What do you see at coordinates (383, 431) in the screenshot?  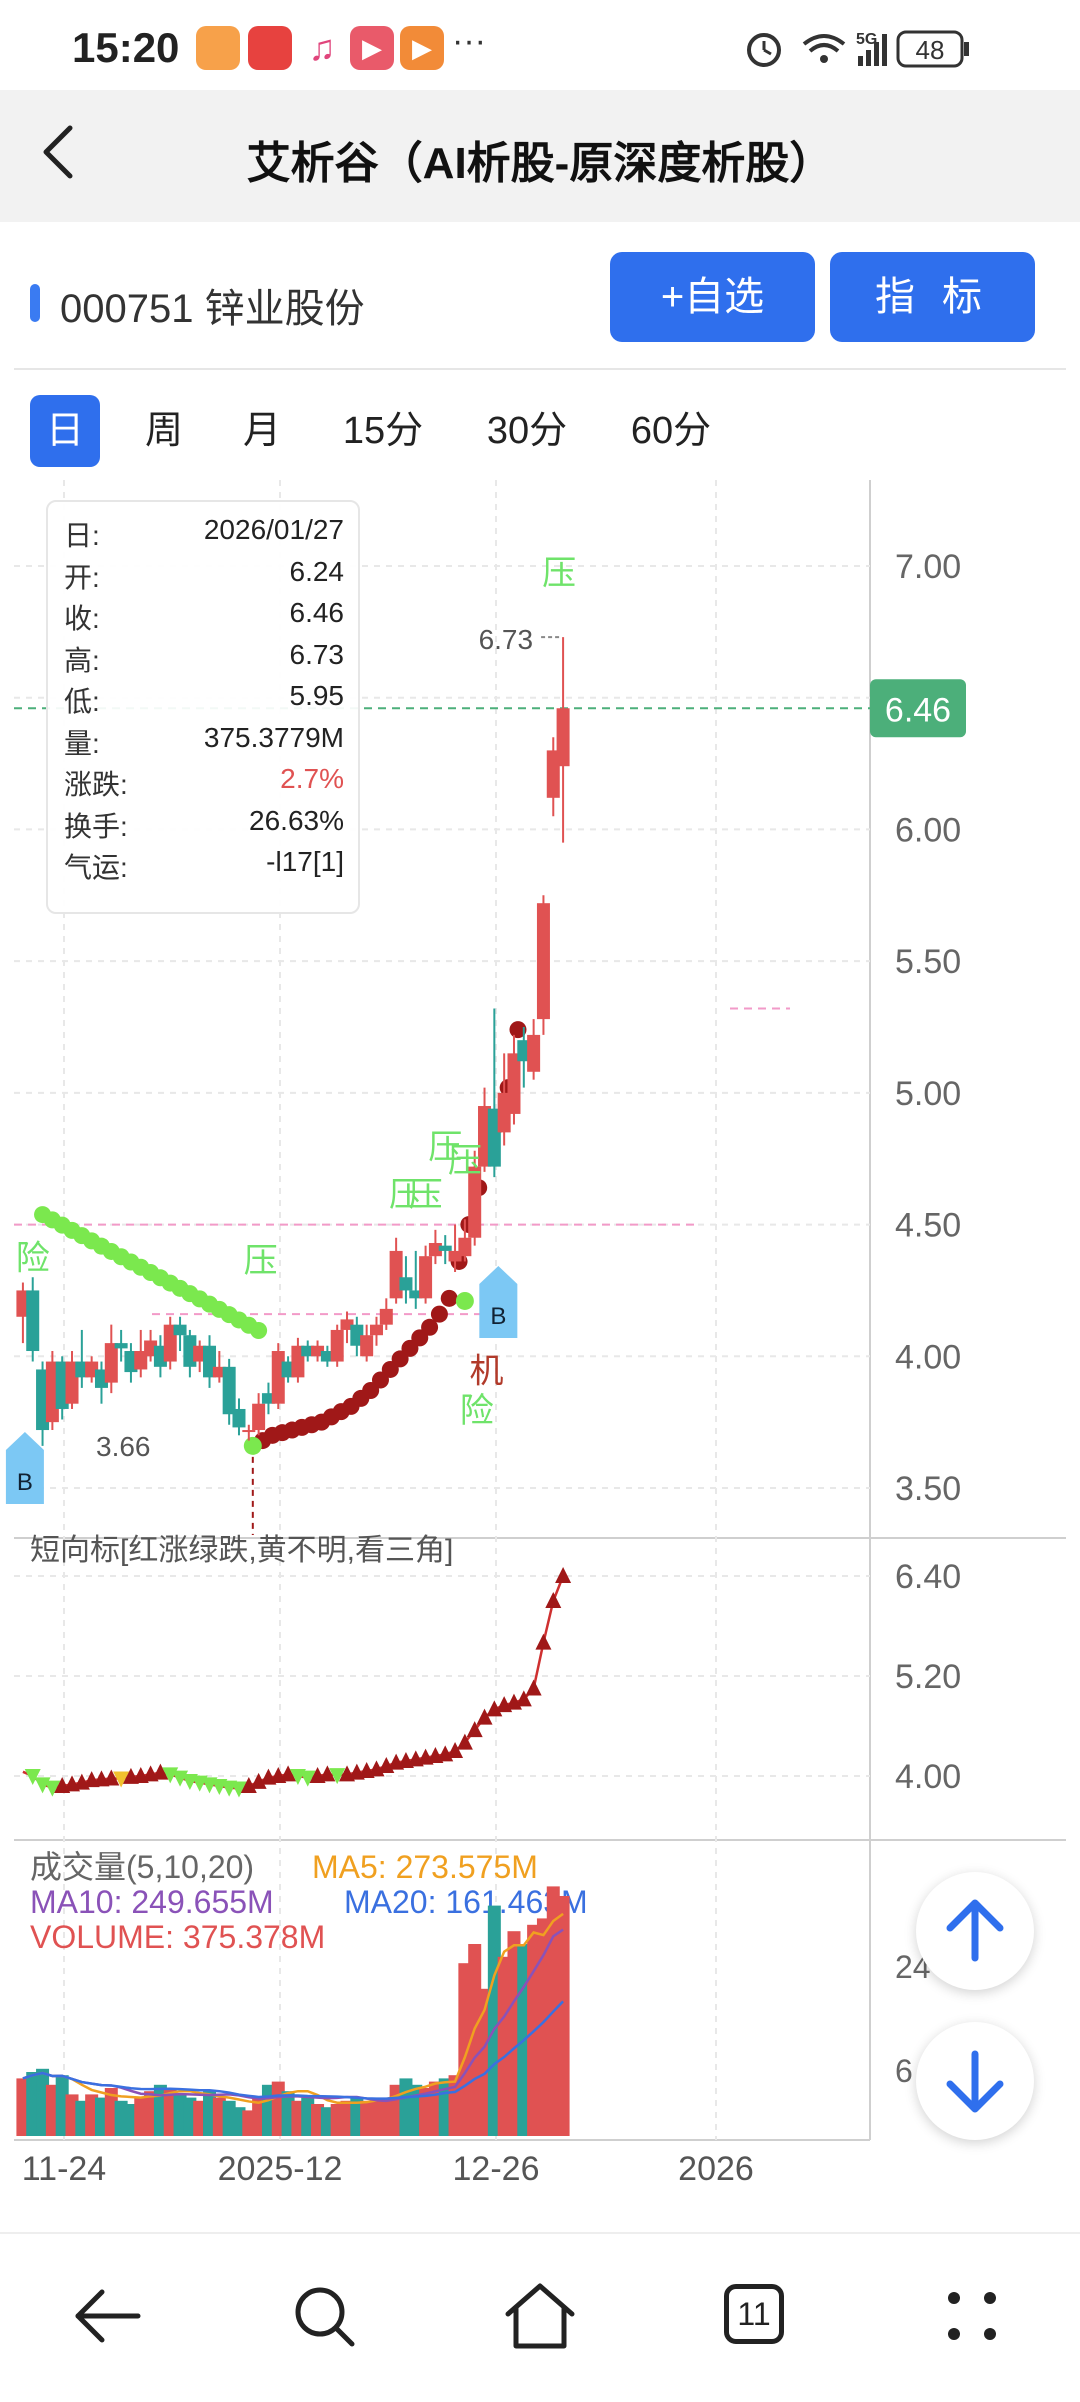 I see `tab-15min: 15分` at bounding box center [383, 431].